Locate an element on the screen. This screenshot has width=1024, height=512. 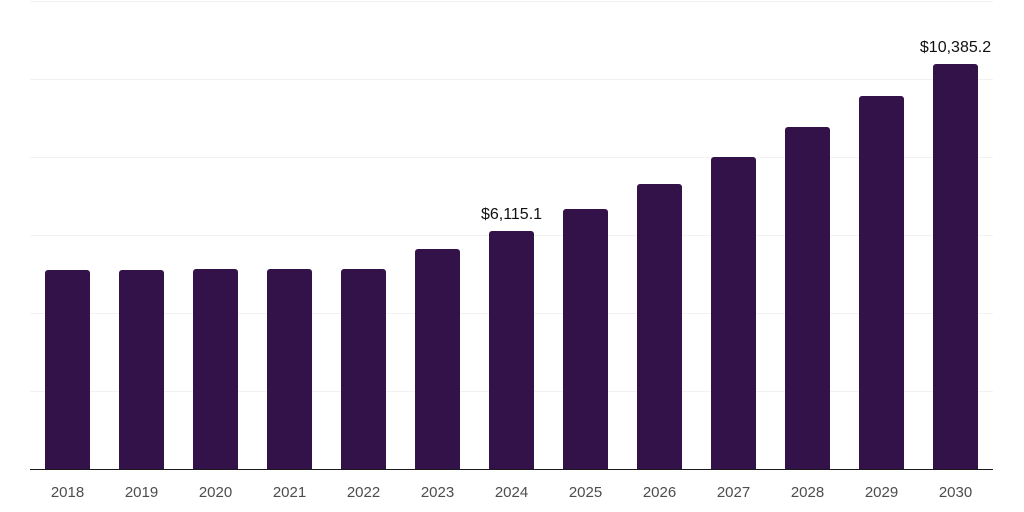
bar-2027 is located at coordinates (733, 313).